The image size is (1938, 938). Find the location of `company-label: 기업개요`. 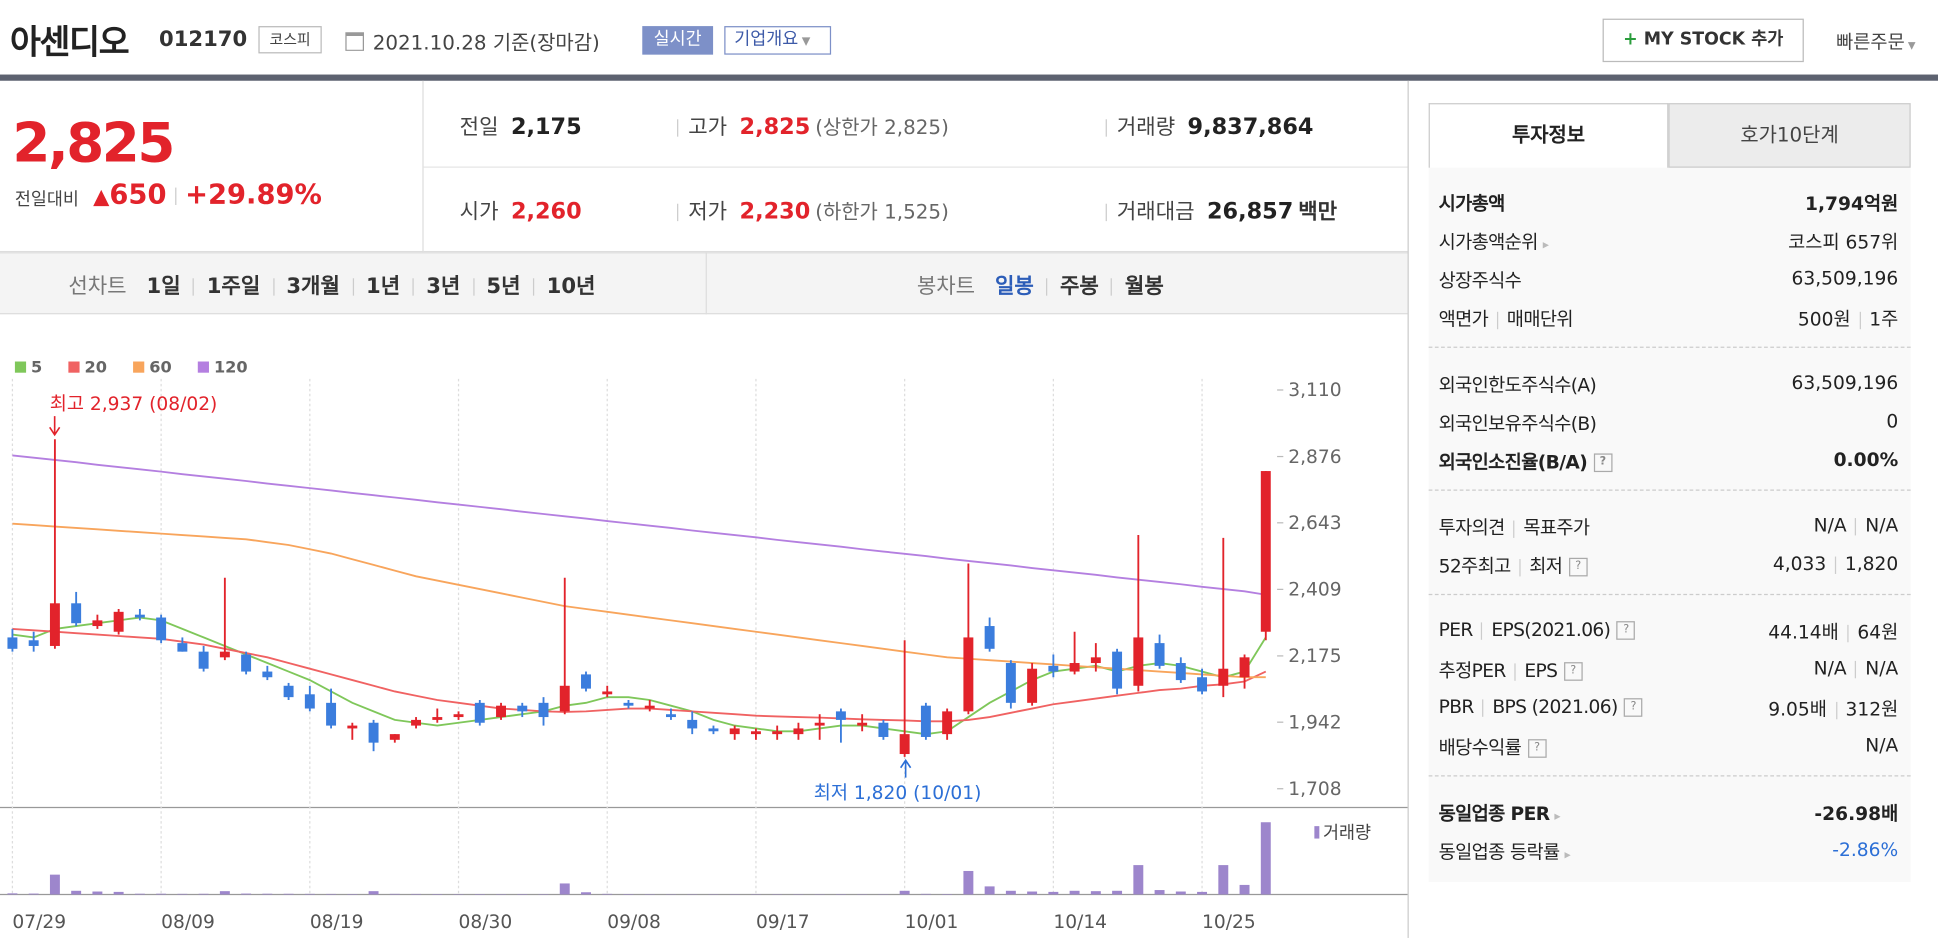

company-label: 기업개요 is located at coordinates (766, 39).